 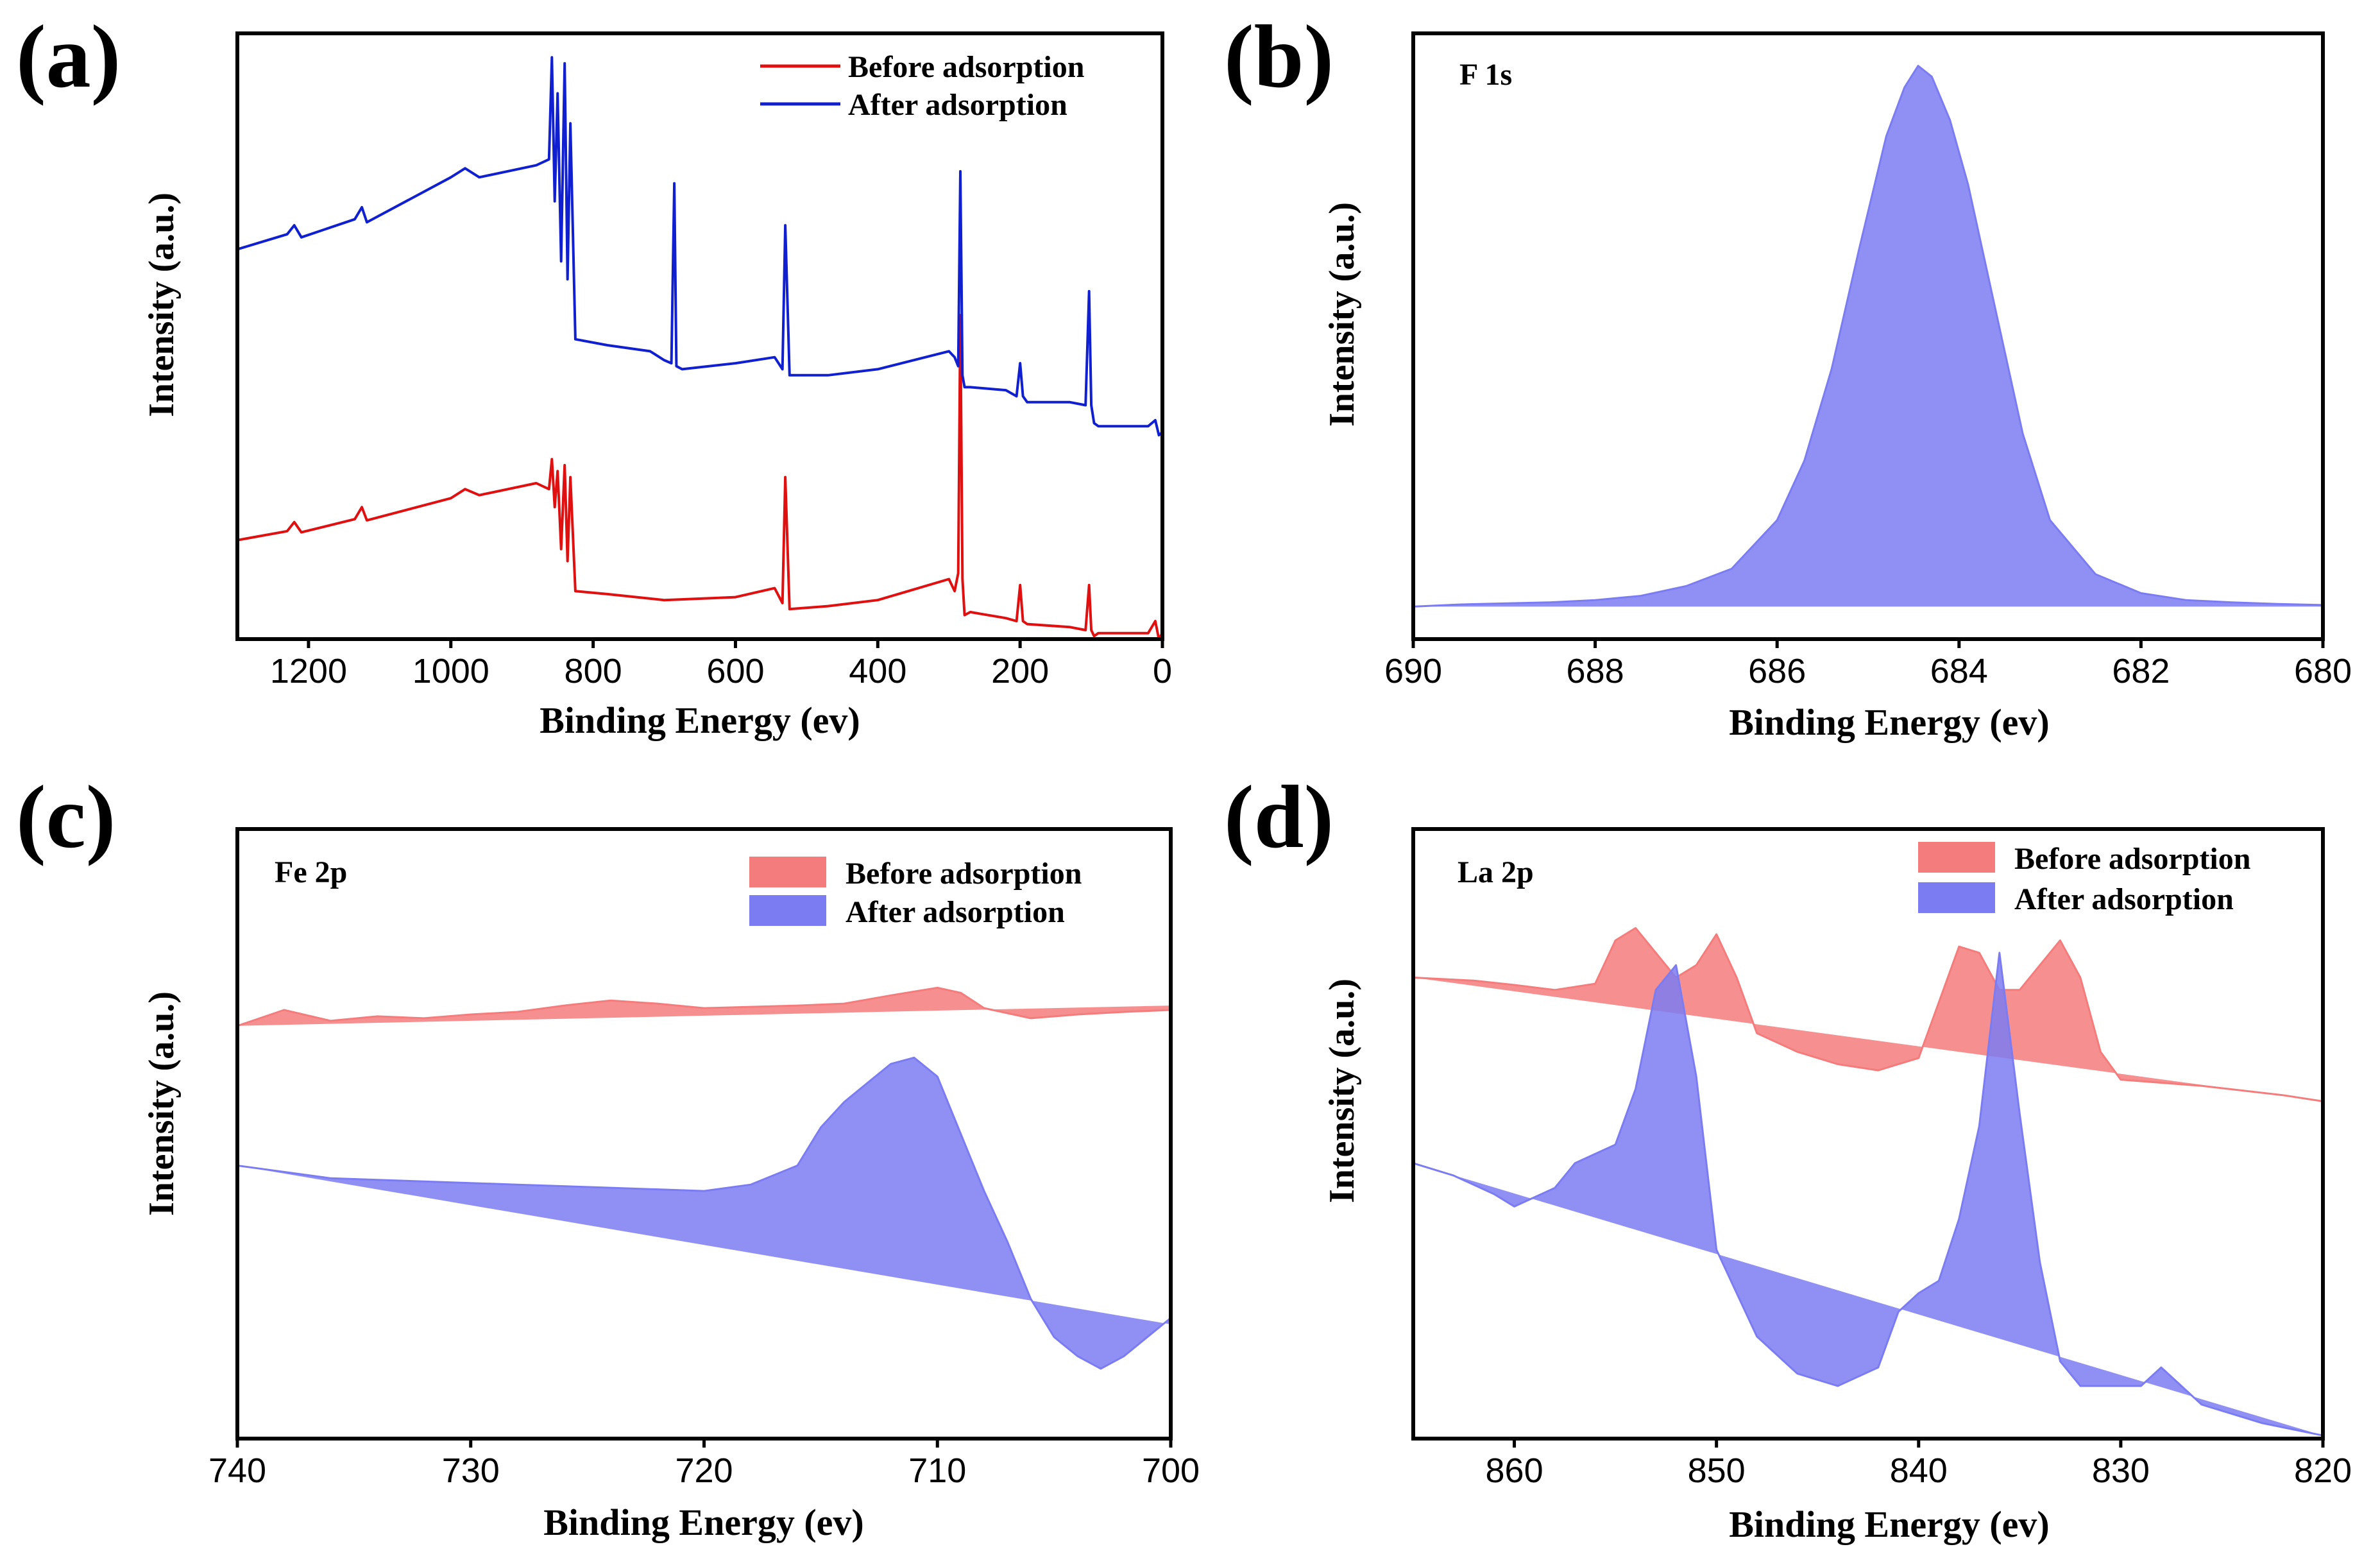 What do you see at coordinates (1413, 671) in the screenshot?
I see `x-tick-label: 690` at bounding box center [1413, 671].